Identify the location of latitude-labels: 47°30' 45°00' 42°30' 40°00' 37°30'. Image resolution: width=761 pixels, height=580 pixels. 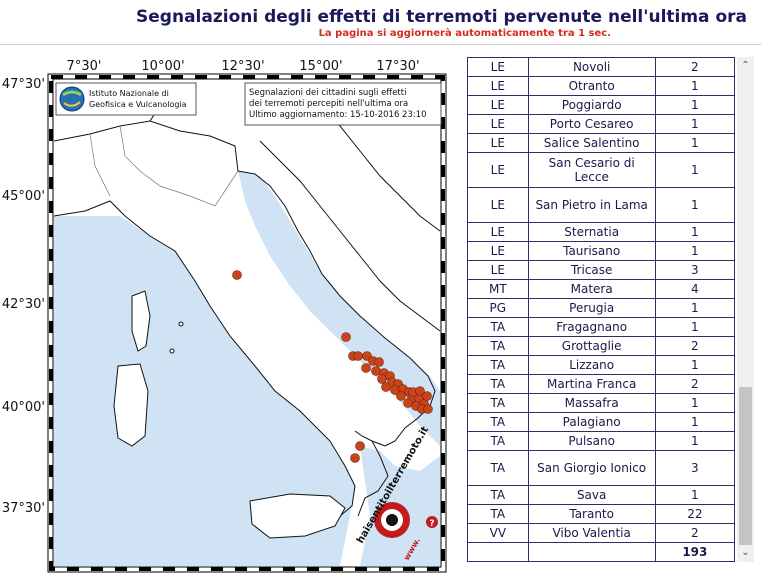
(23, 296).